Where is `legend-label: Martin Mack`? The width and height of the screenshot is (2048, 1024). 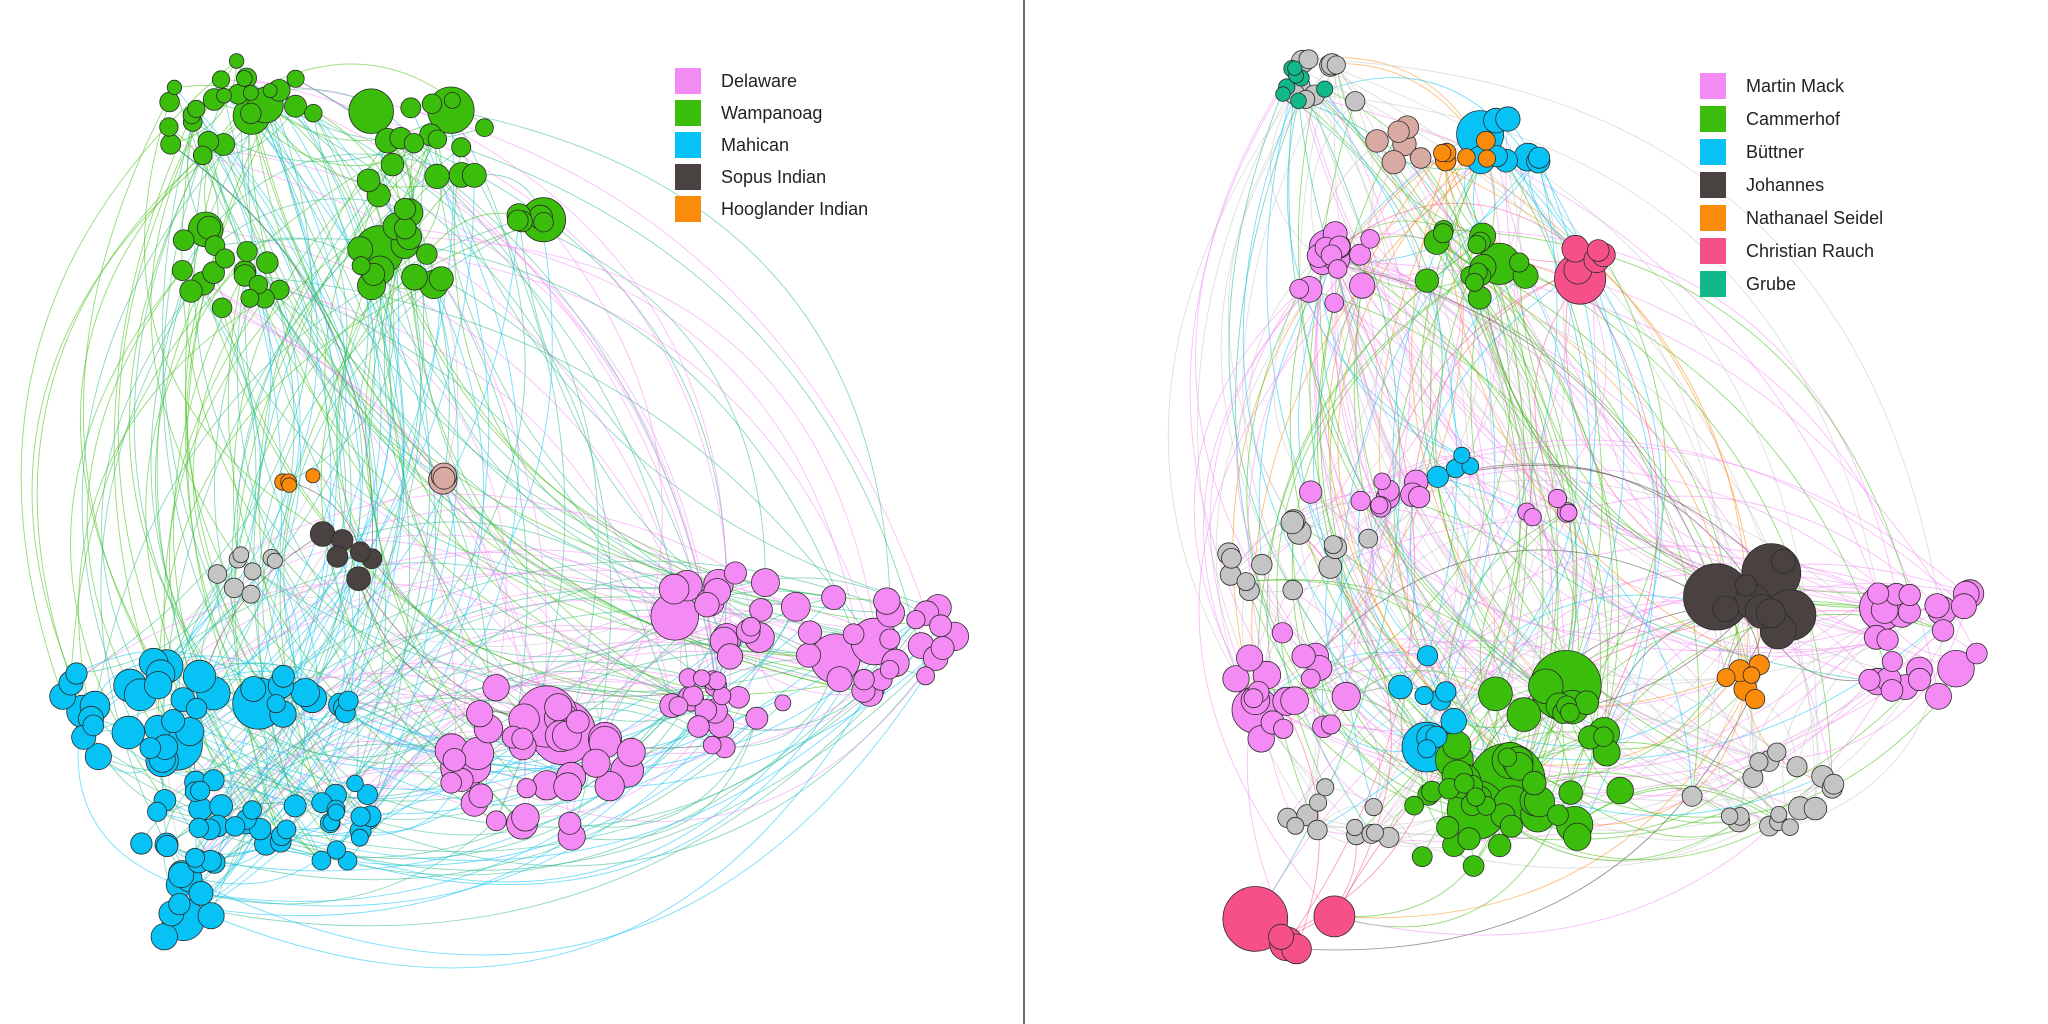 legend-label: Martin Mack is located at coordinates (1795, 85).